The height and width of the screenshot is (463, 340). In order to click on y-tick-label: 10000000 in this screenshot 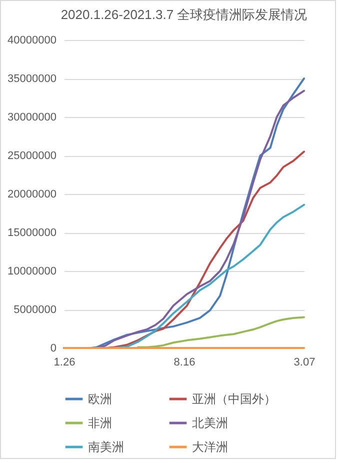, I will do `click(32, 272)`.